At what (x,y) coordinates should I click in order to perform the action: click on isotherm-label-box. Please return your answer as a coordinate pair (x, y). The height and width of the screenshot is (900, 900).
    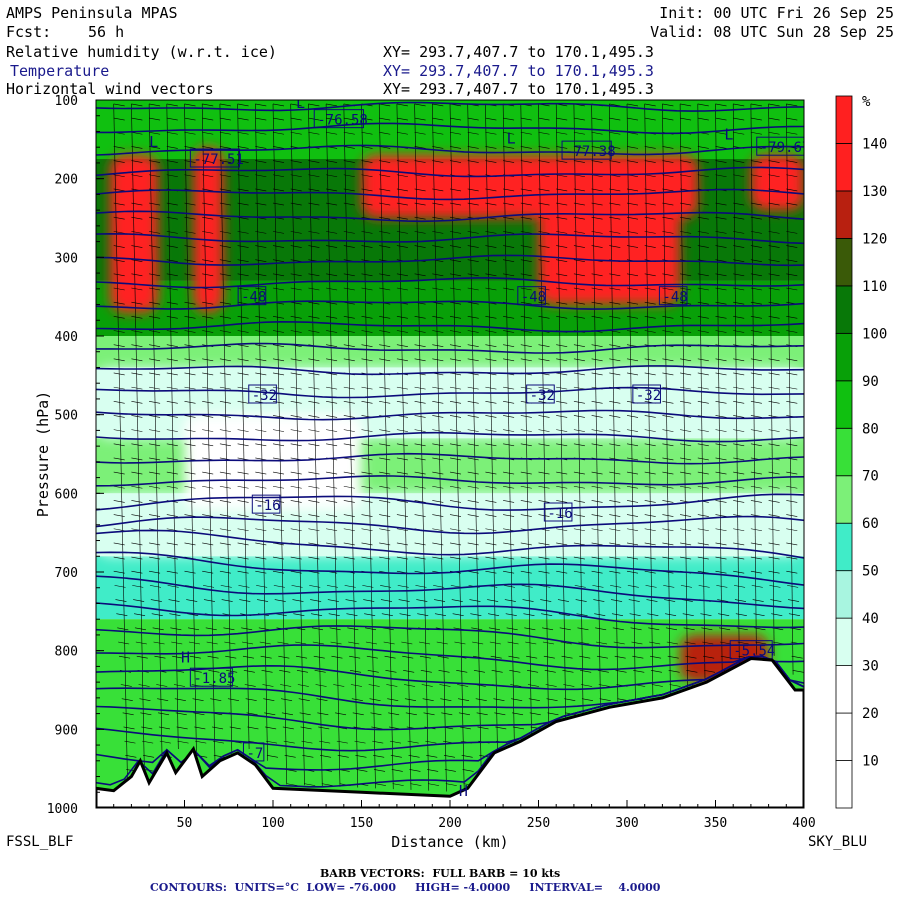
    Looking at the image, I should click on (780, 146).